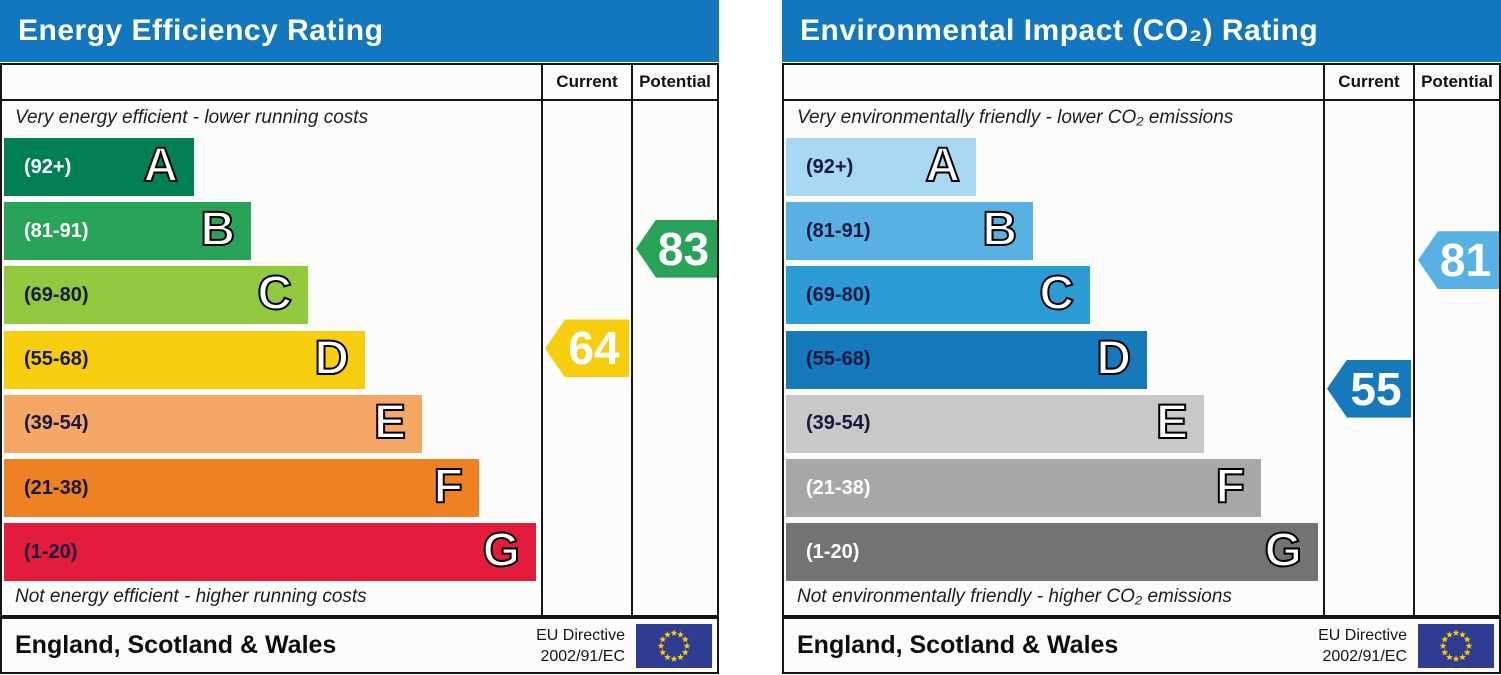 Image resolution: width=1501 pixels, height=675 pixels. I want to click on current-rating-arrow: 55, so click(1369, 388).